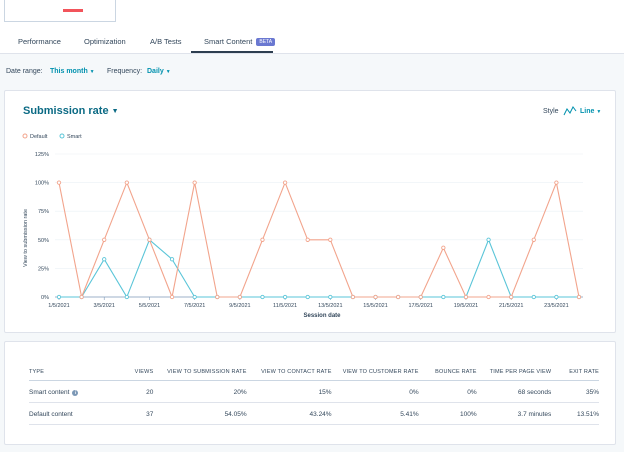 The width and height of the screenshot is (624, 452). Describe the element at coordinates (26, 238) in the screenshot. I see `y-axis-label: View to submission rate` at that location.